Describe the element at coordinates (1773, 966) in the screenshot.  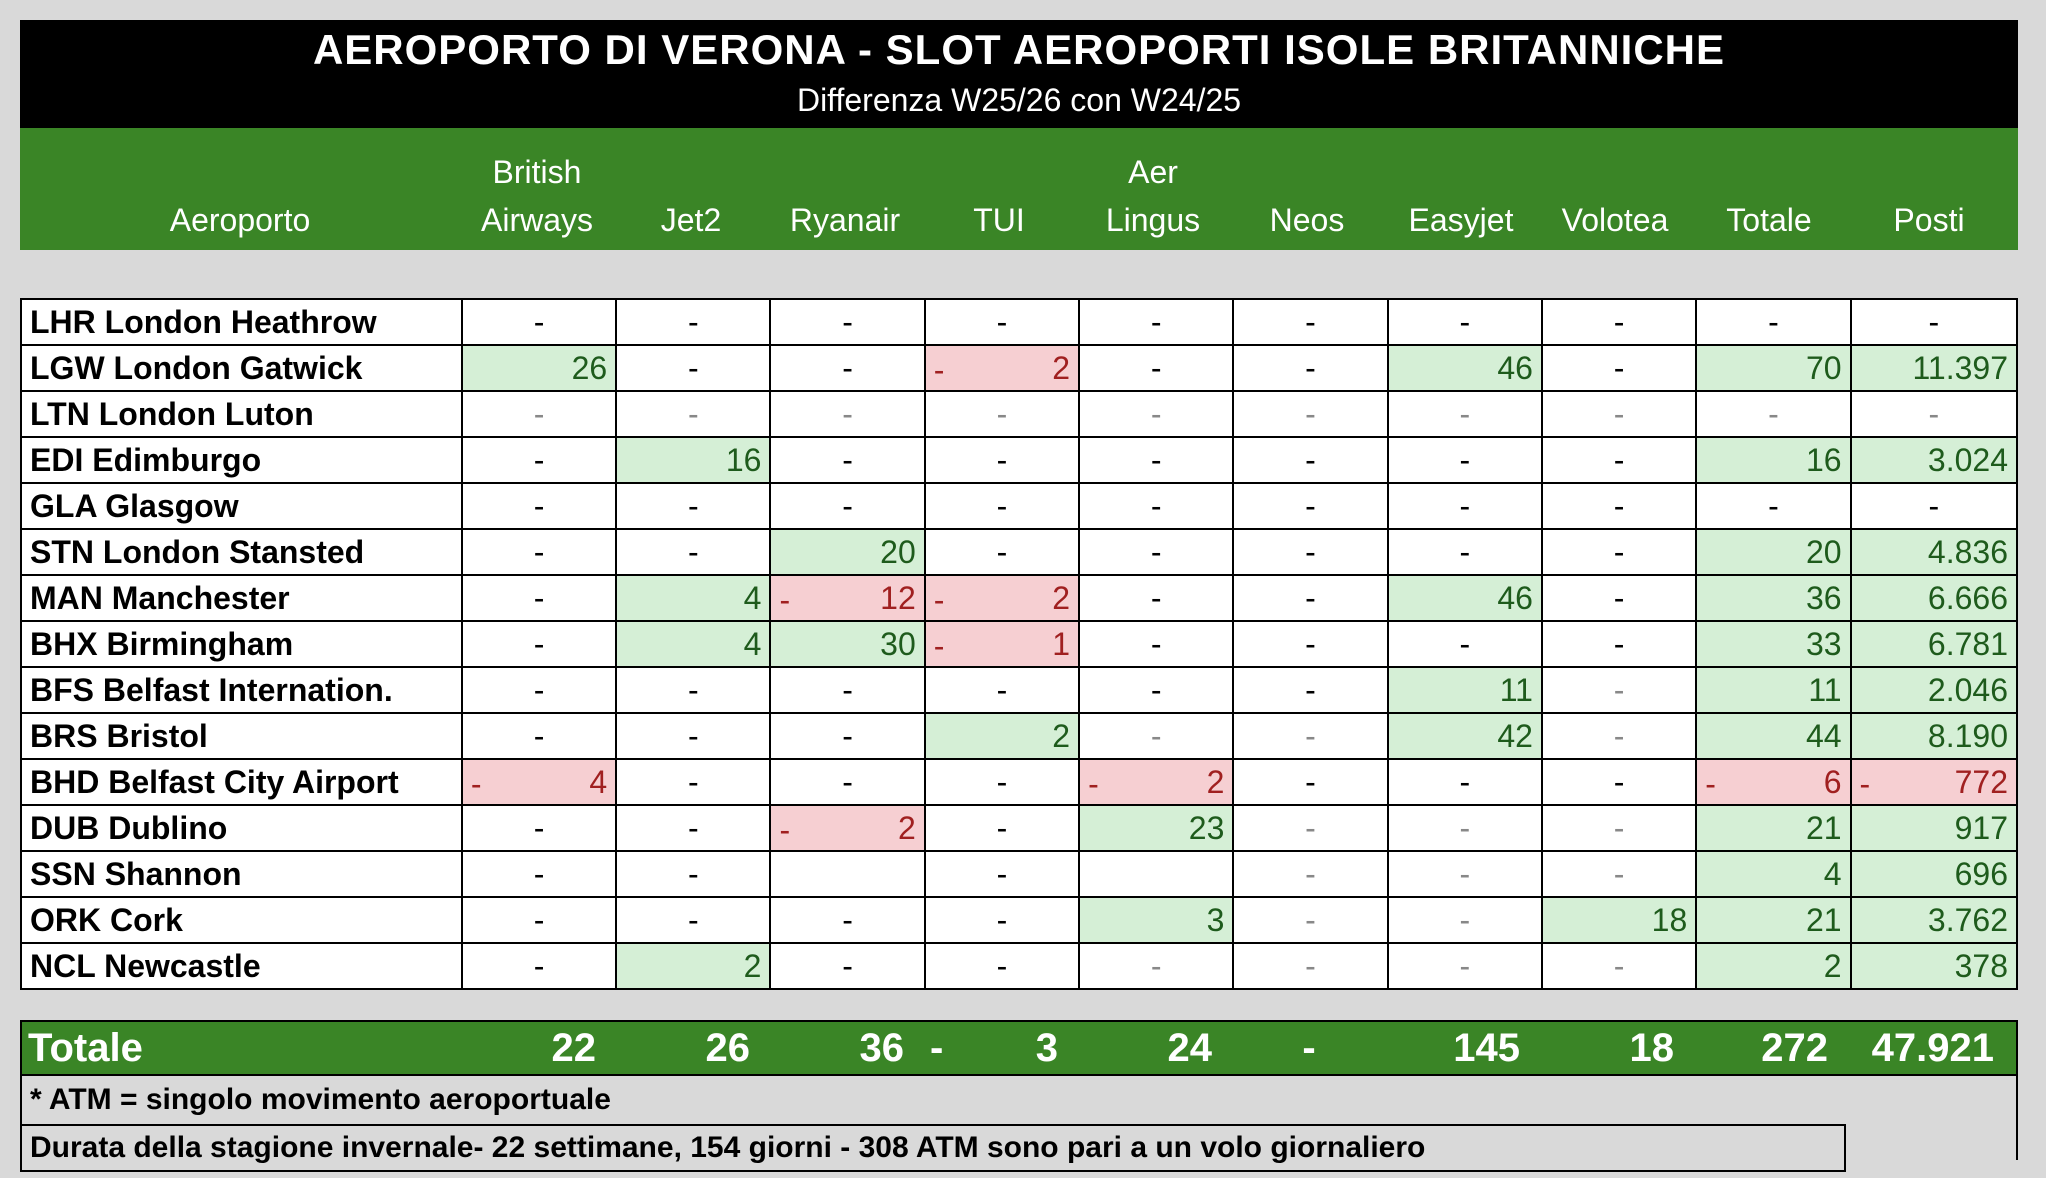
I see `value-cell-positive: 2` at that location.